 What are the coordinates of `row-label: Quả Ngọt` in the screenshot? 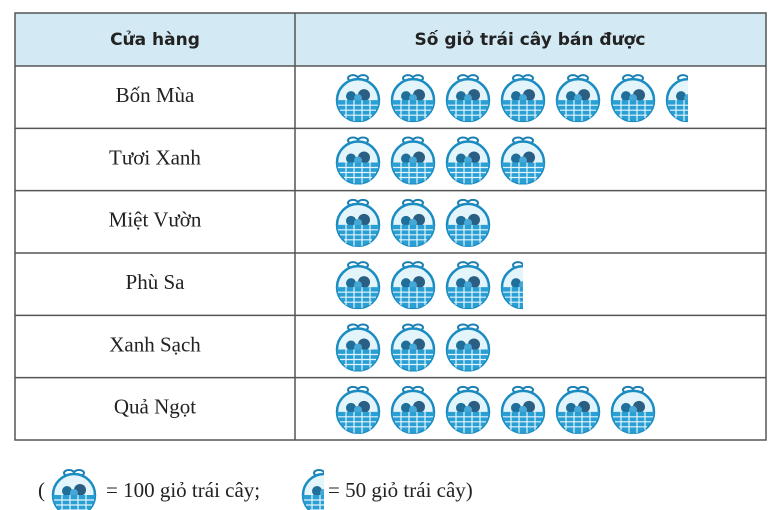 It's located at (155, 407).